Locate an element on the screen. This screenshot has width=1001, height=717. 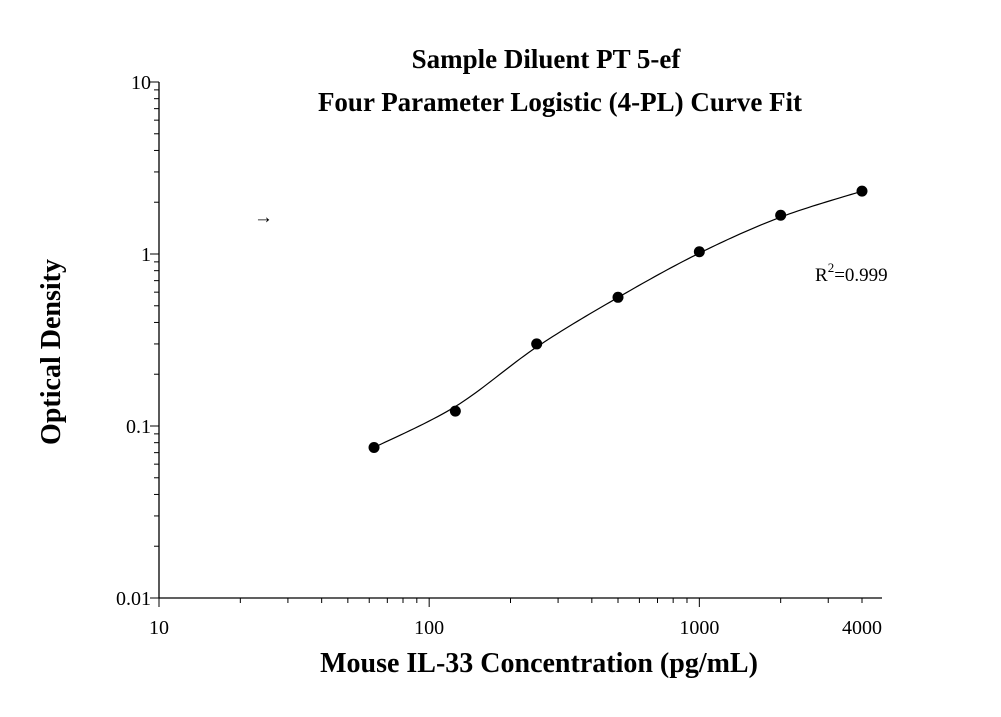
x-tick-label: 100 is located at coordinates (429, 628).